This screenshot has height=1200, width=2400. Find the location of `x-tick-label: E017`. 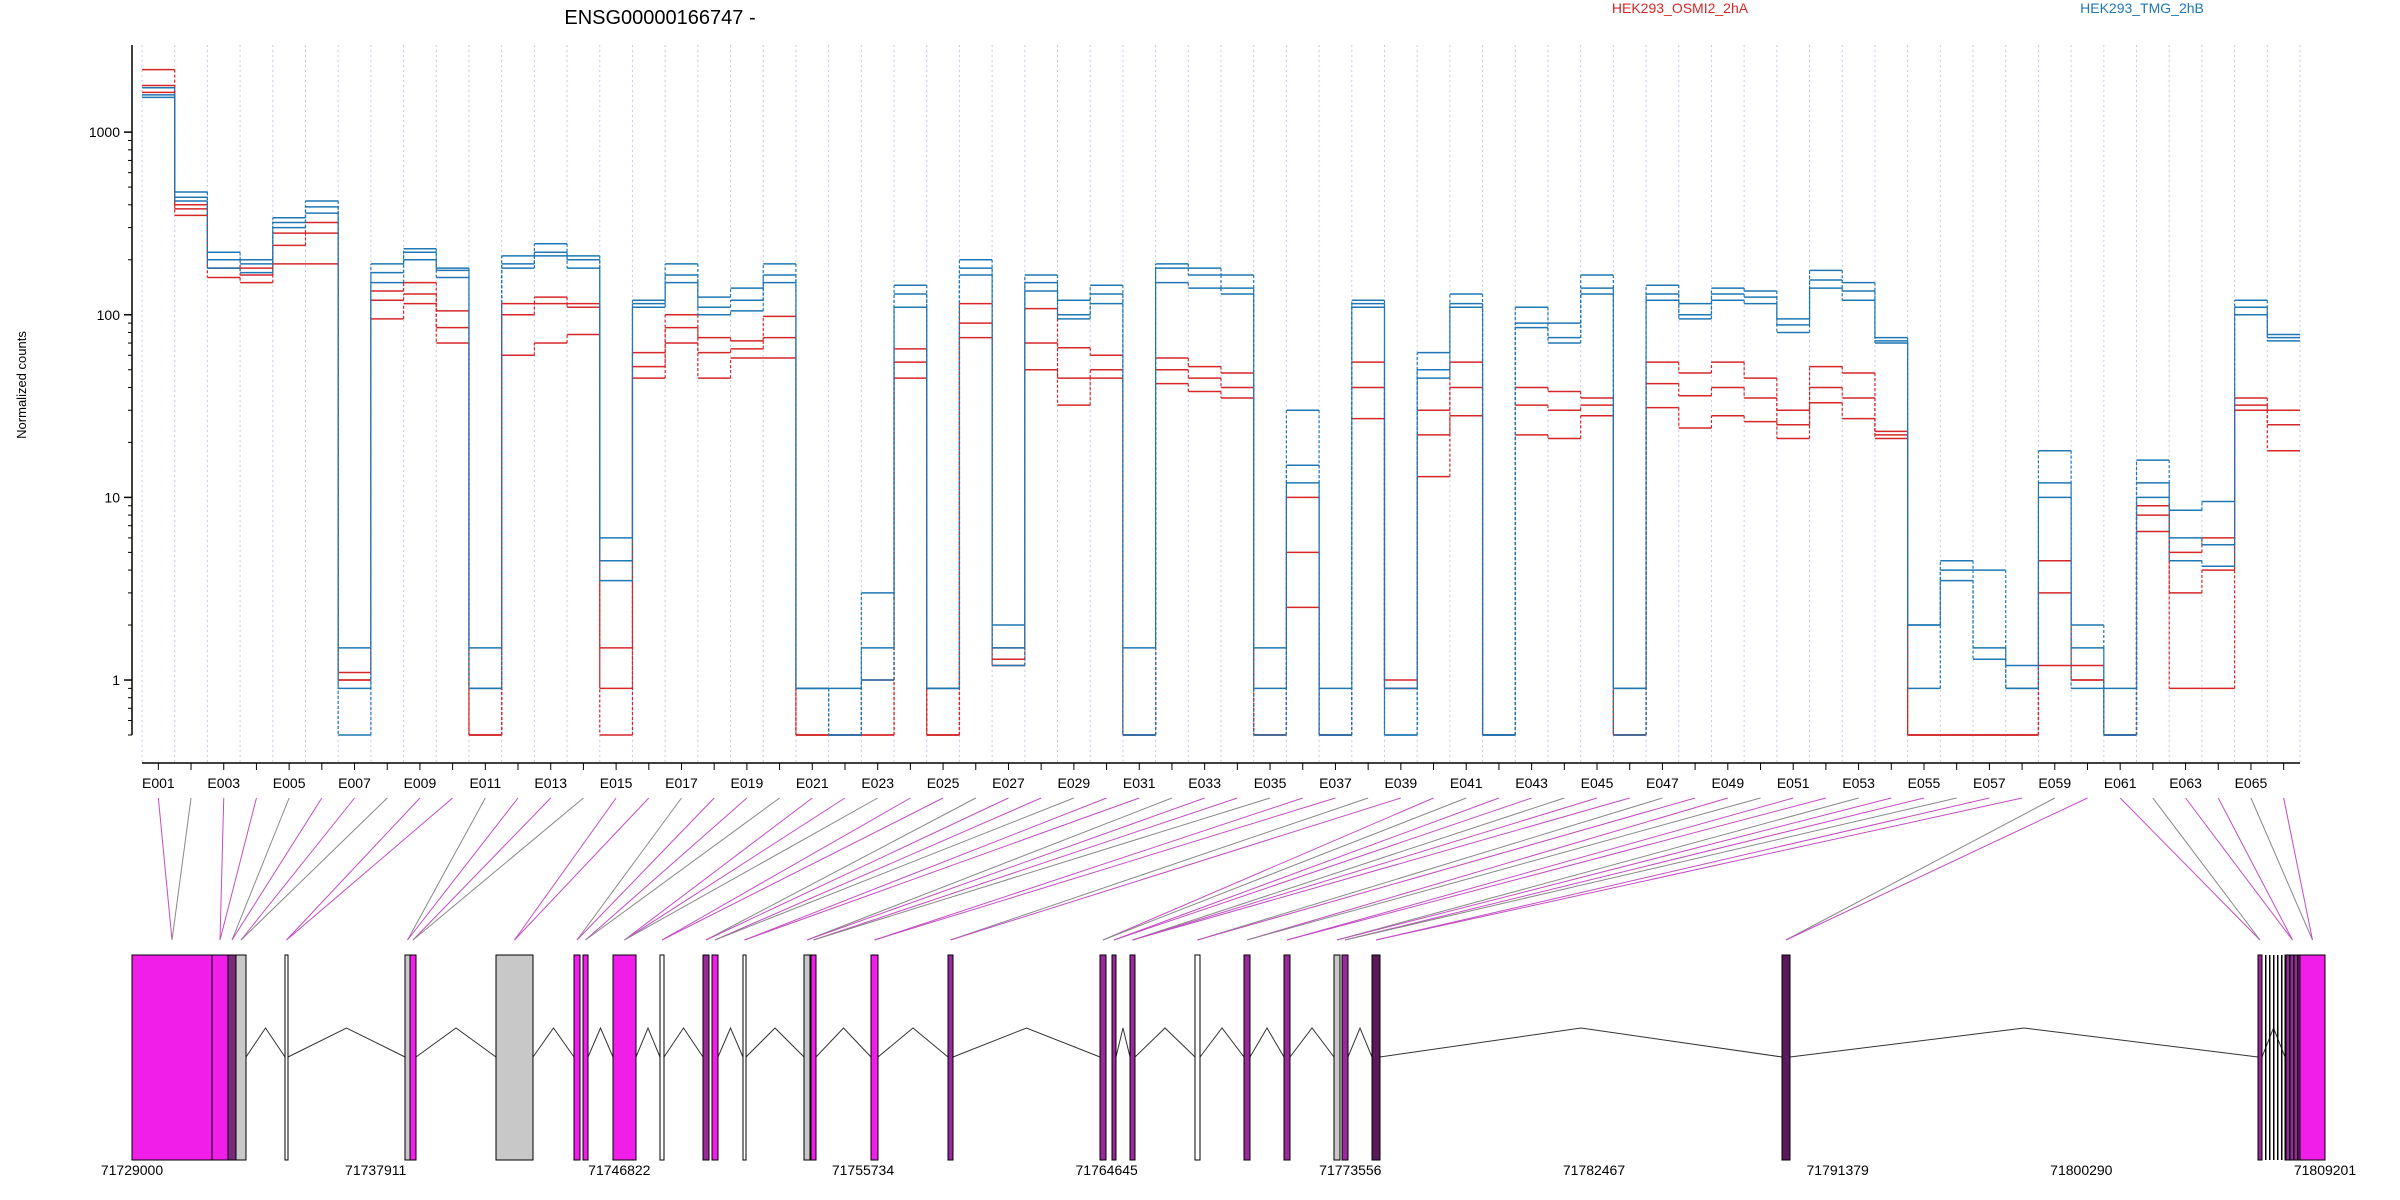

x-tick-label: E017 is located at coordinates (681, 783).